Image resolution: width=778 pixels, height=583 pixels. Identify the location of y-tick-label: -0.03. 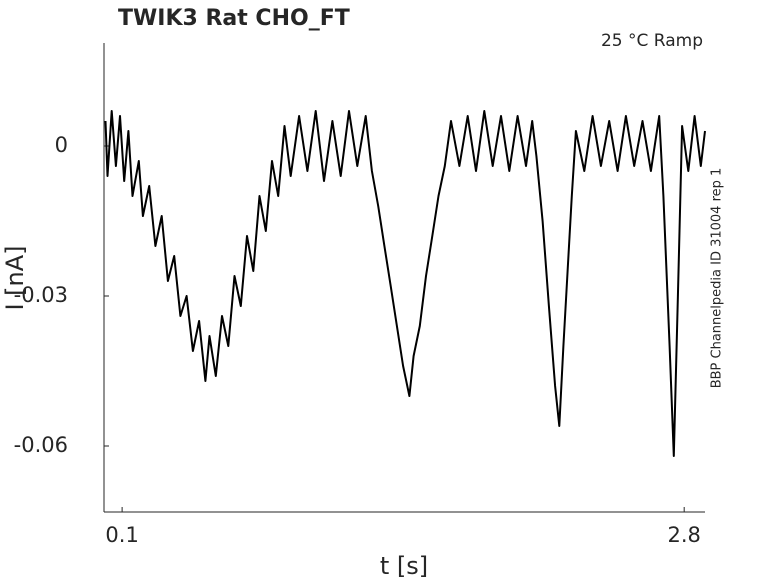
(41, 295).